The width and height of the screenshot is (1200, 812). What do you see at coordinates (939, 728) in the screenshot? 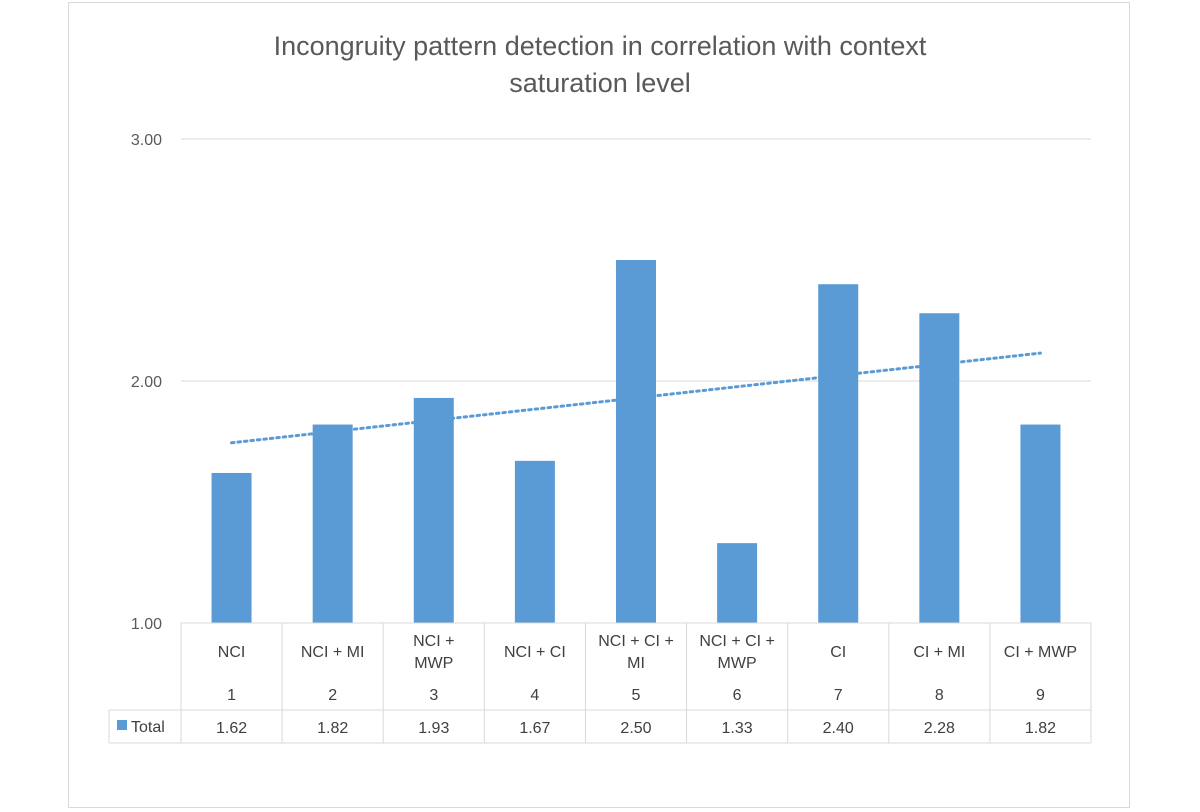
I see `data-value-label: 2.28` at bounding box center [939, 728].